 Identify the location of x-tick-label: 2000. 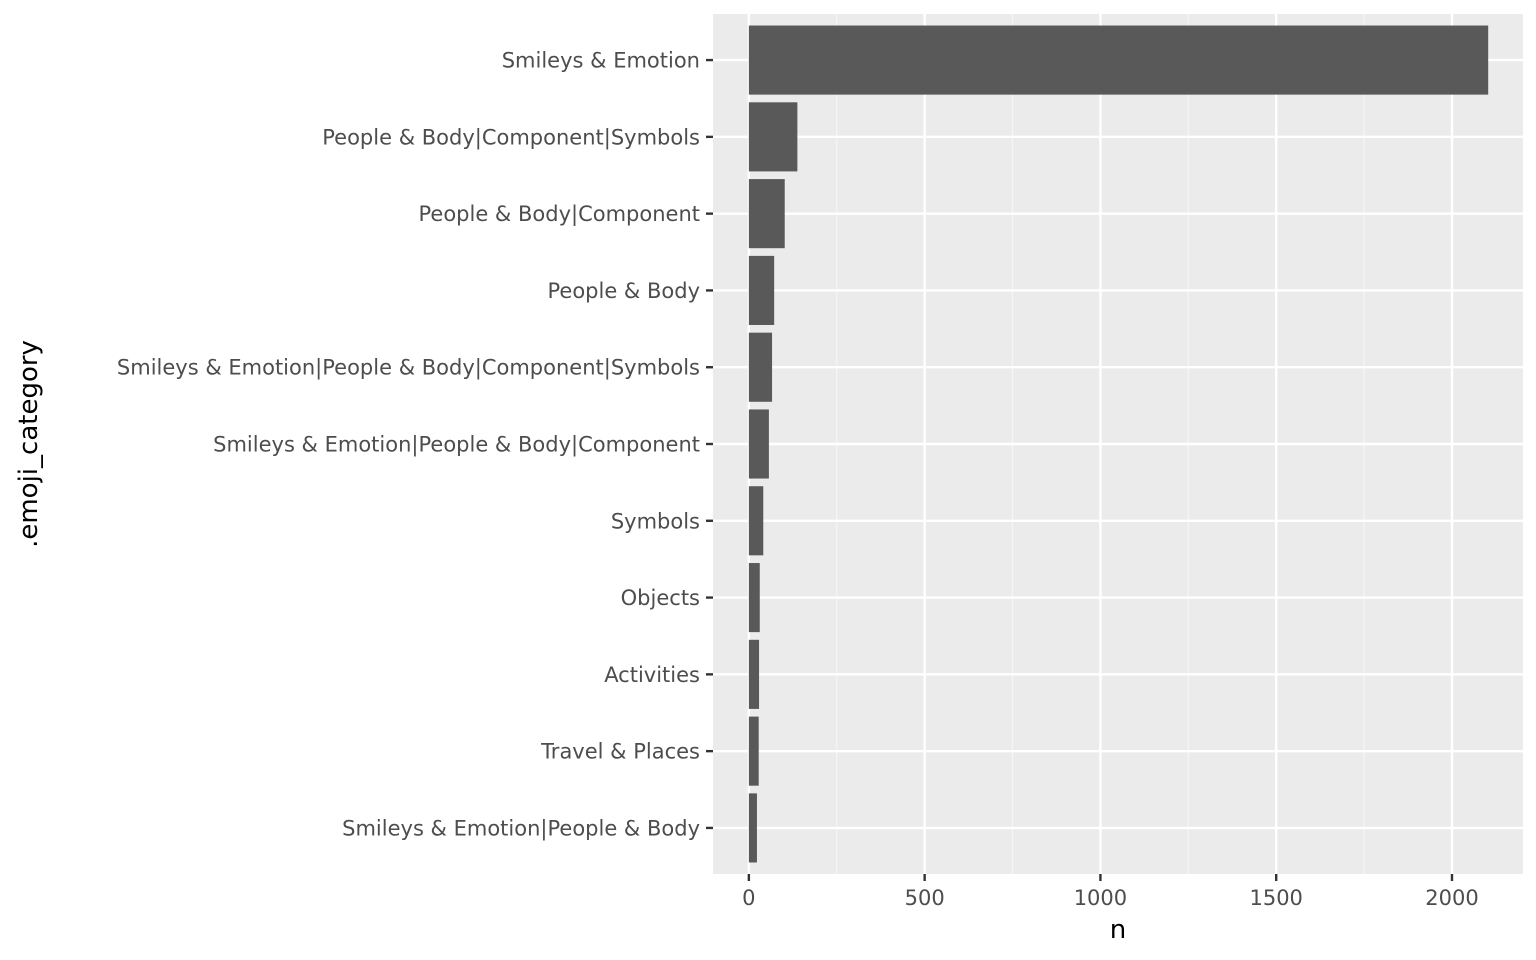
(1451, 898).